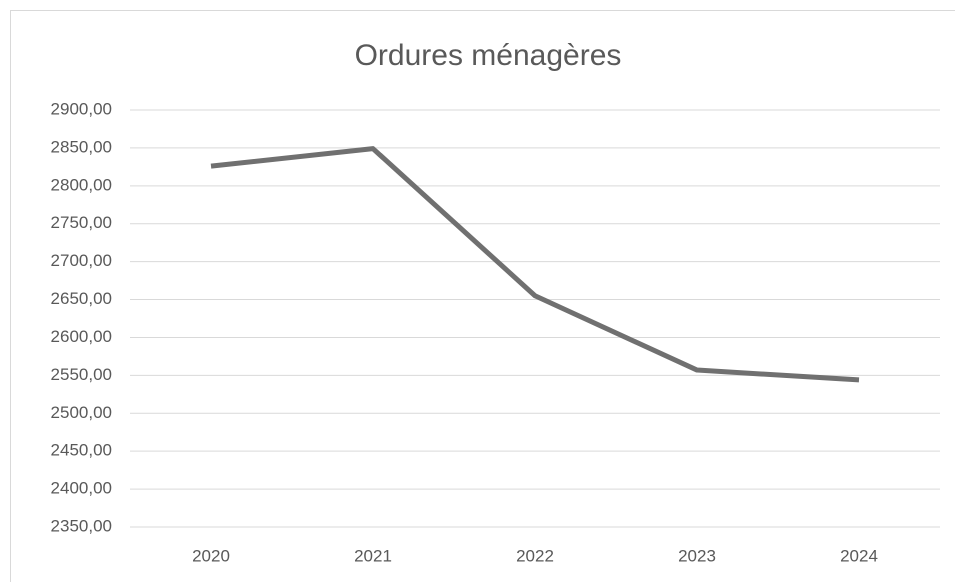  I want to click on chart-title: Ordures ménagères, so click(488, 55).